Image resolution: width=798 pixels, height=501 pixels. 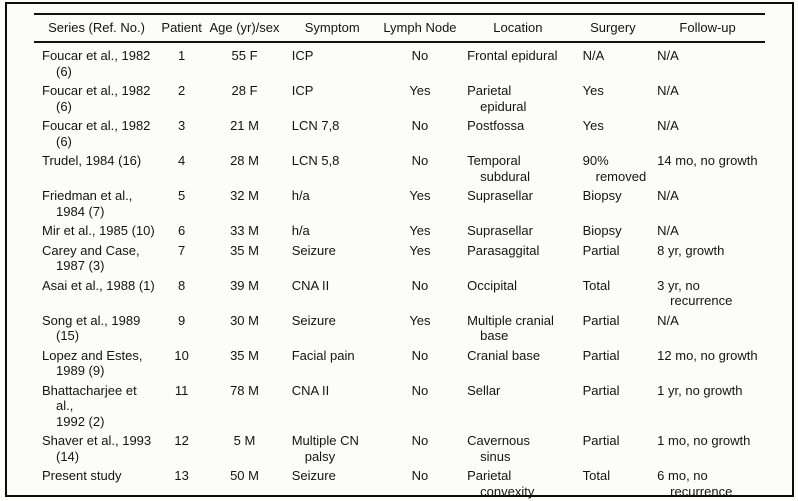 I want to click on cell-symptom: LCN 5,8, so click(x=315, y=160).